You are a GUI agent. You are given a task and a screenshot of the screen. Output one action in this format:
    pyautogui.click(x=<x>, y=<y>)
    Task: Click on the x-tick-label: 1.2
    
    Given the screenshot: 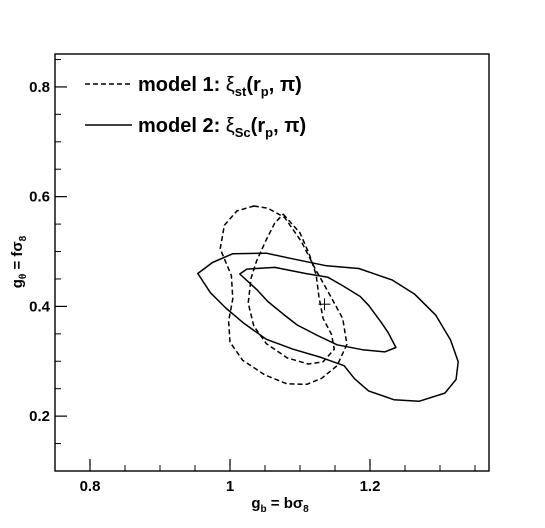 What is the action you would take?
    pyautogui.click(x=370, y=486)
    